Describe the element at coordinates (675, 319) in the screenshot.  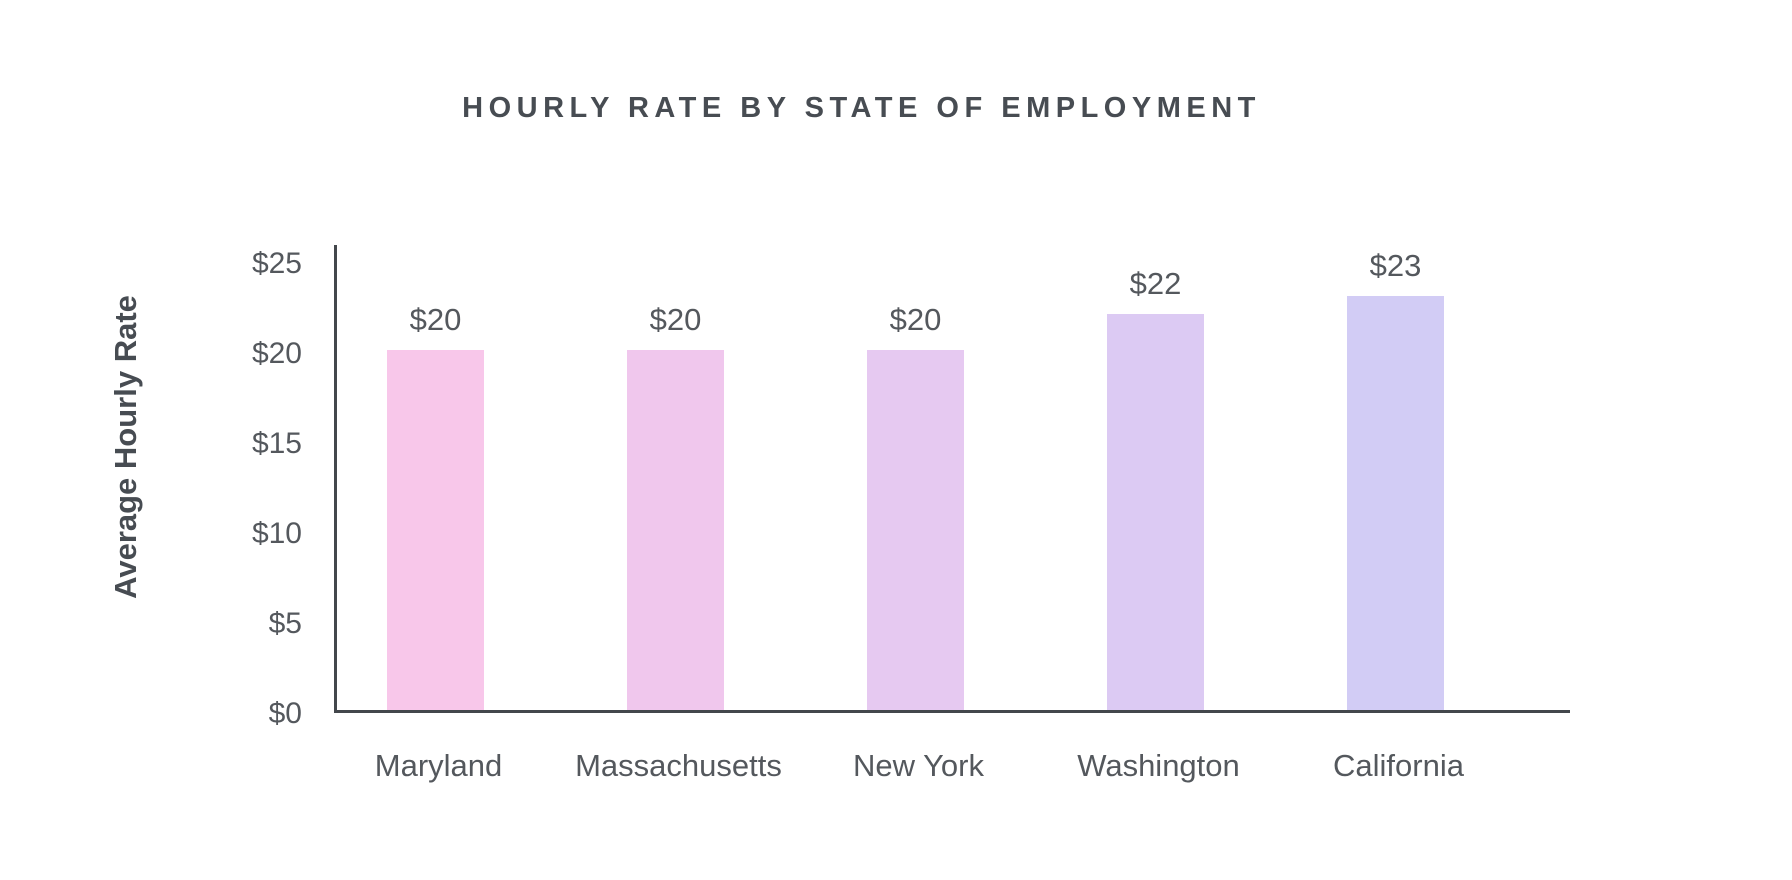
I see `bar-value-label-massachusetts: $20` at that location.